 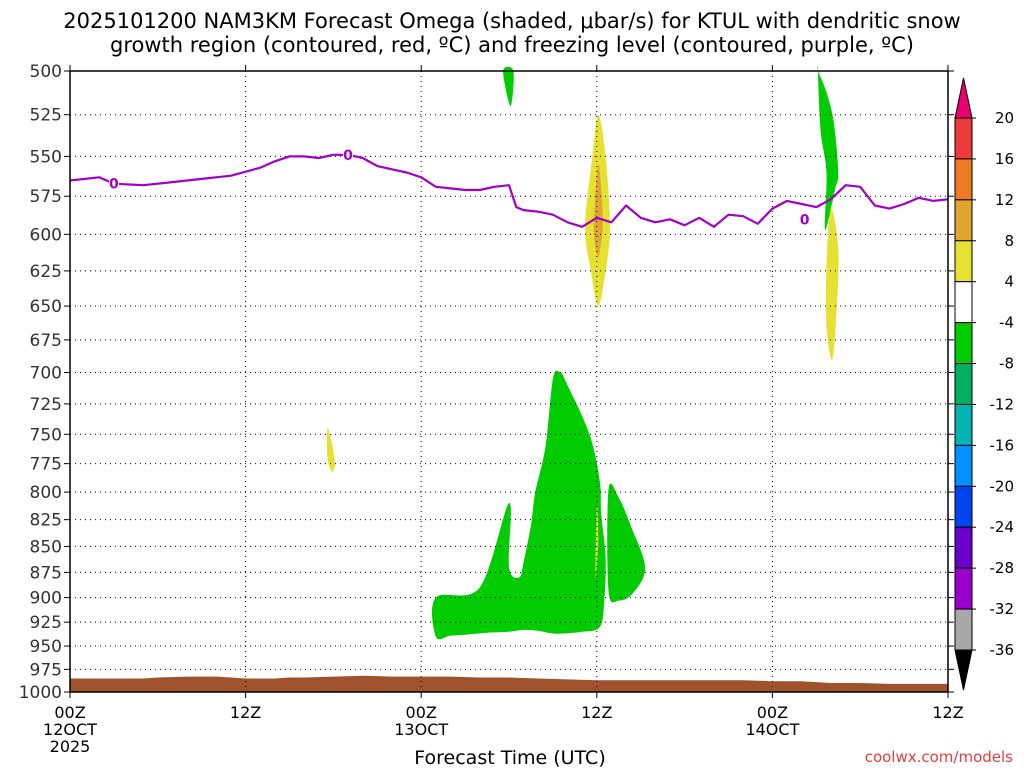 I want to click on y-tick-label-725: 725, so click(x=46, y=405).